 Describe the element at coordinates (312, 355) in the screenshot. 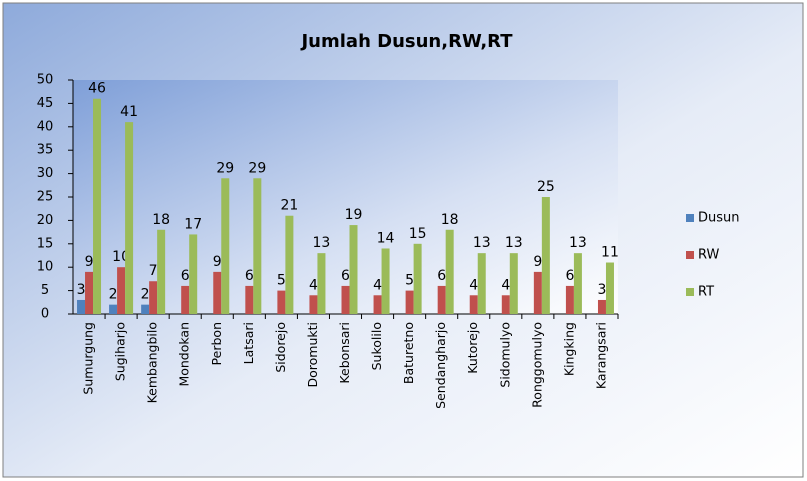

I see `x-tick-label: Doromukti` at that location.